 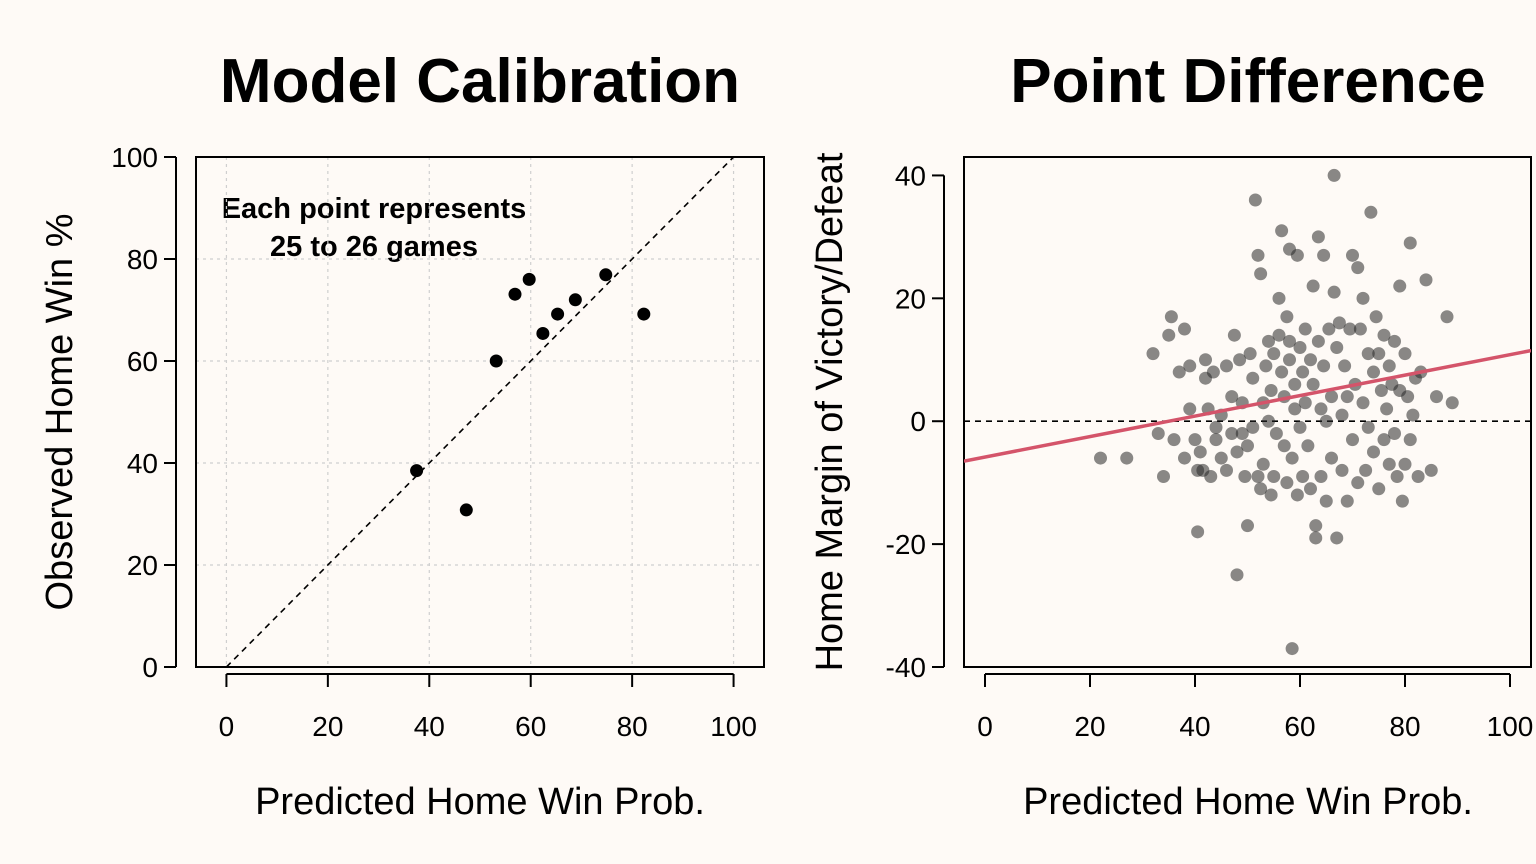 What do you see at coordinates (60, 411) in the screenshot?
I see `y-axis-title: Observed Home Win %` at bounding box center [60, 411].